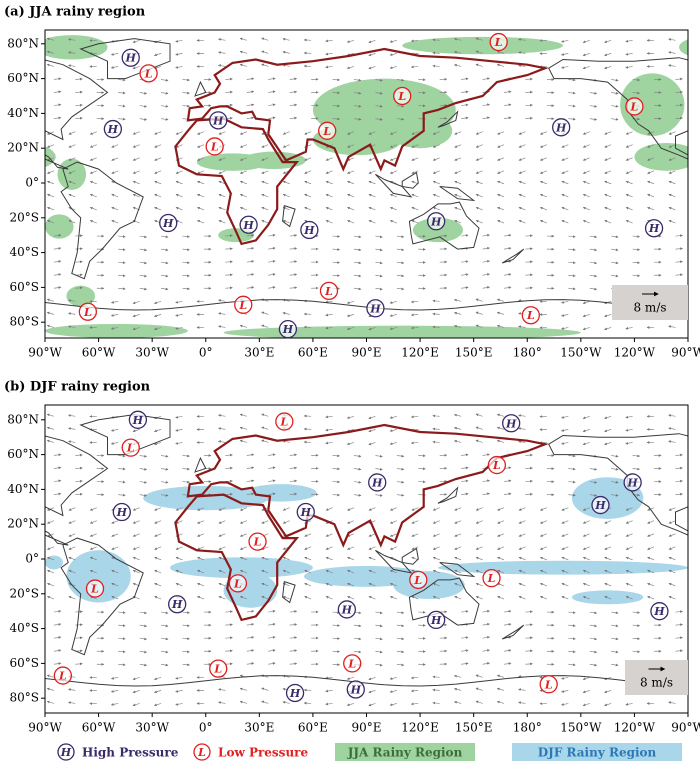 The image size is (700, 771). What do you see at coordinates (694, 226) in the screenshot?
I see `rainy-region` at bounding box center [694, 226].